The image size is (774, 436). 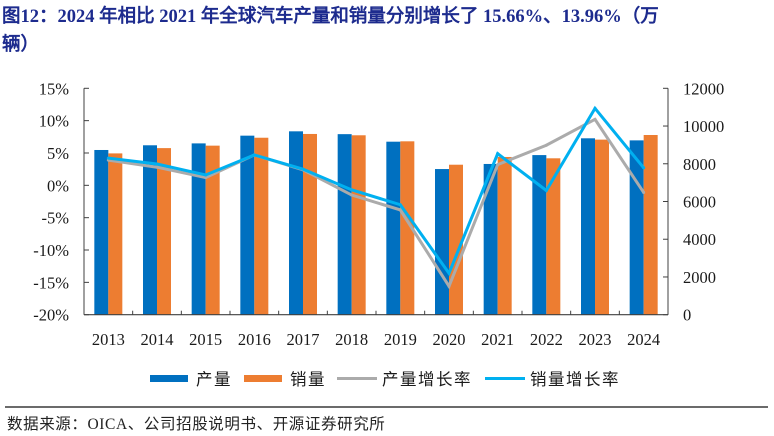 I want to click on right-y-tick-label: 4000, so click(x=699, y=239).